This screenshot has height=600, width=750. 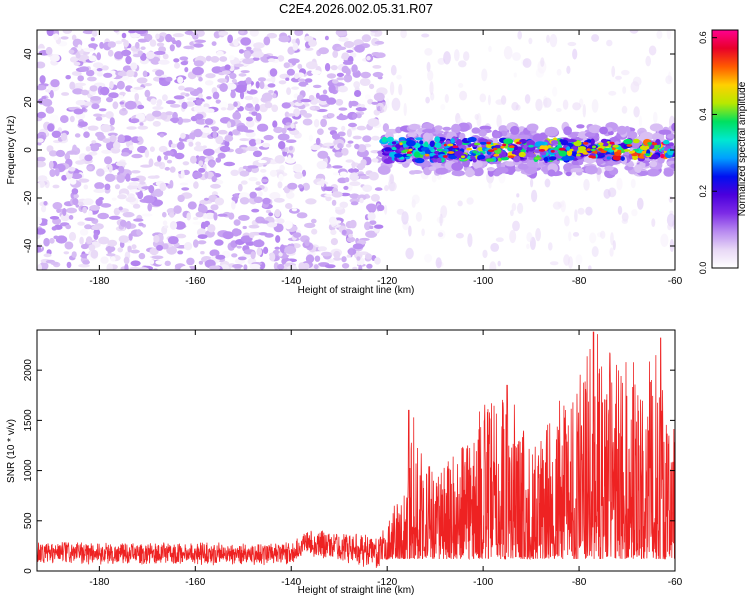 I want to click on colorbar-bar, so click(x=725, y=149).